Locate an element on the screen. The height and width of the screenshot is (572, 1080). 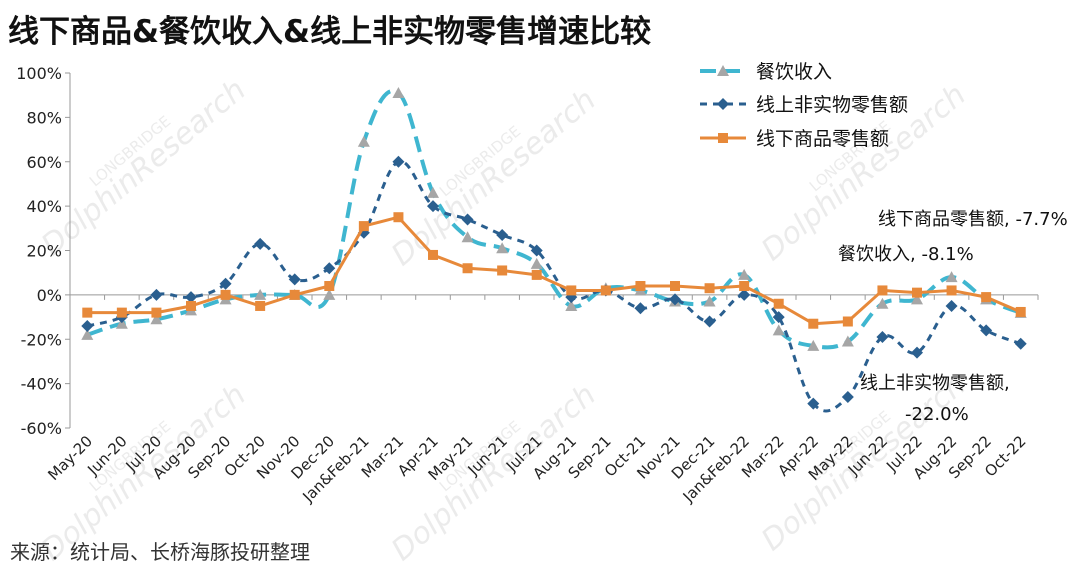
y-tick-label: -40% is located at coordinates (41, 384).